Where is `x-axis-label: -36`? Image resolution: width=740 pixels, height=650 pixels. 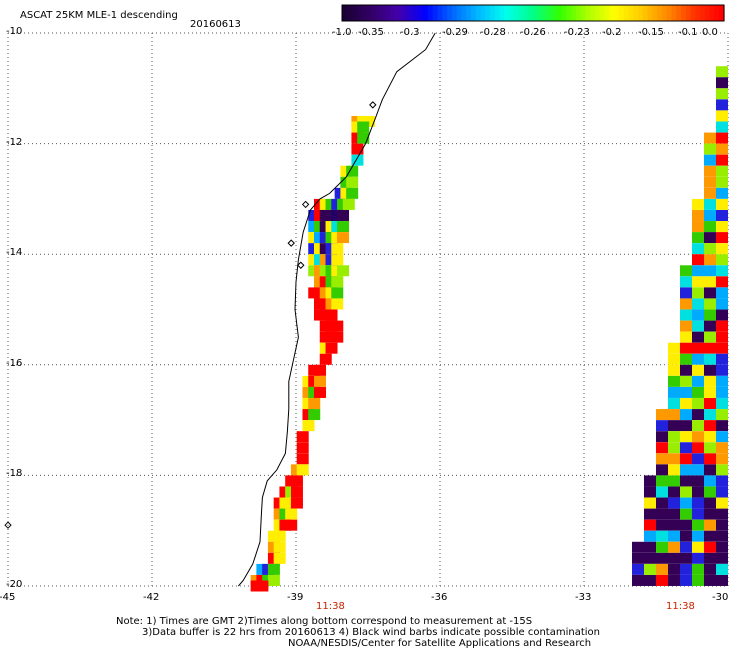
x-axis-label: -36 is located at coordinates (439, 597).